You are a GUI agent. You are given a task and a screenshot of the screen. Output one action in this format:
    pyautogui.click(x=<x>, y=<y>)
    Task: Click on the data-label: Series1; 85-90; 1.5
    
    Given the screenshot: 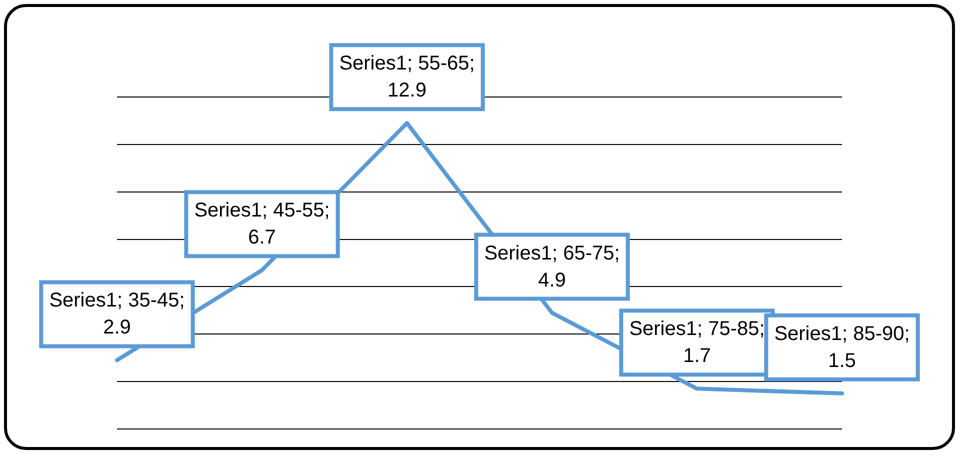 What is the action you would take?
    pyautogui.click(x=842, y=347)
    